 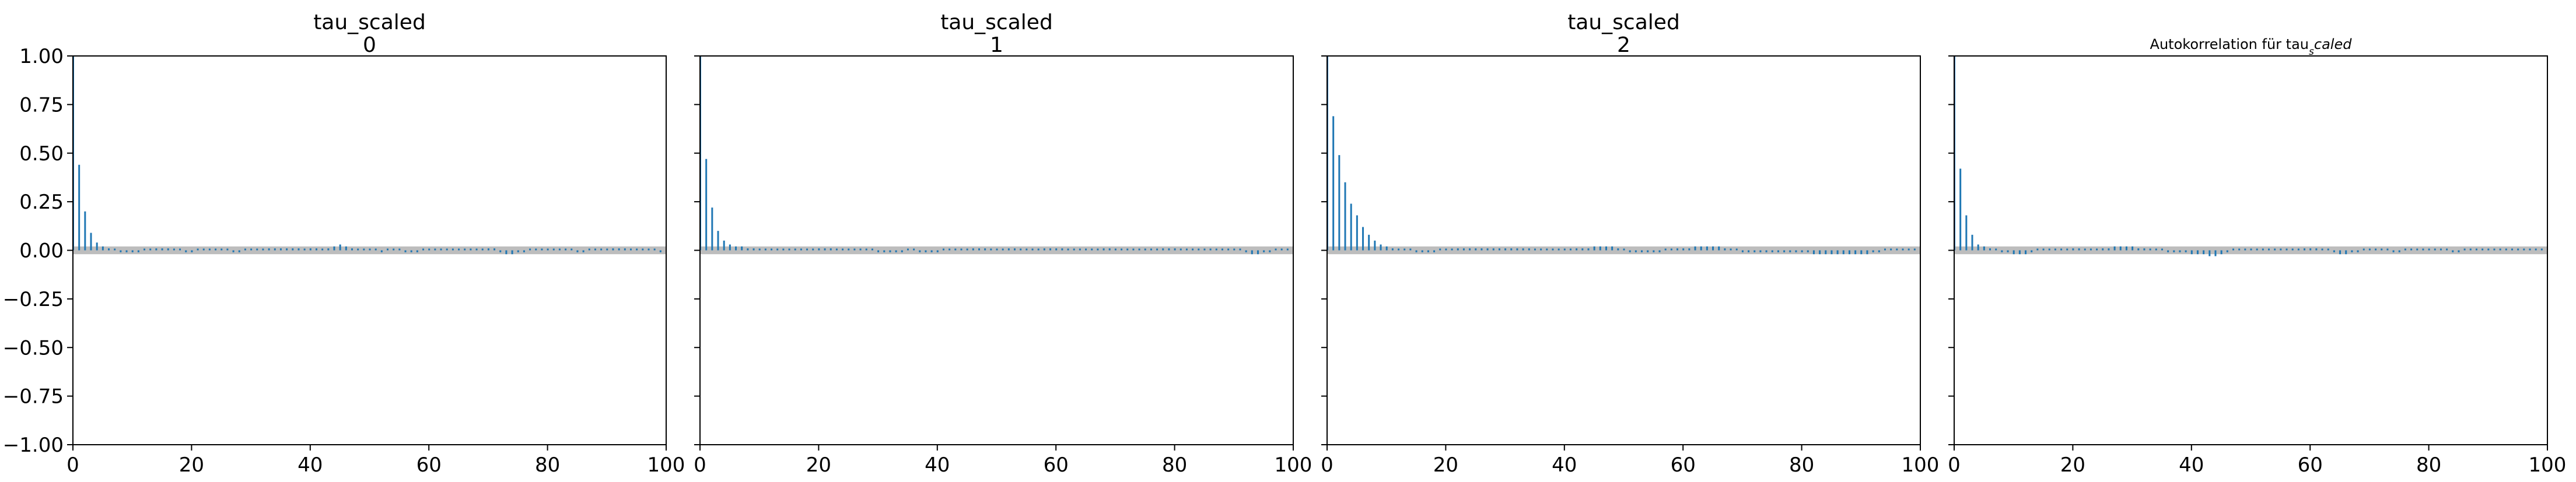 I want to click on y-tick-label: 0.00, so click(x=41, y=251).